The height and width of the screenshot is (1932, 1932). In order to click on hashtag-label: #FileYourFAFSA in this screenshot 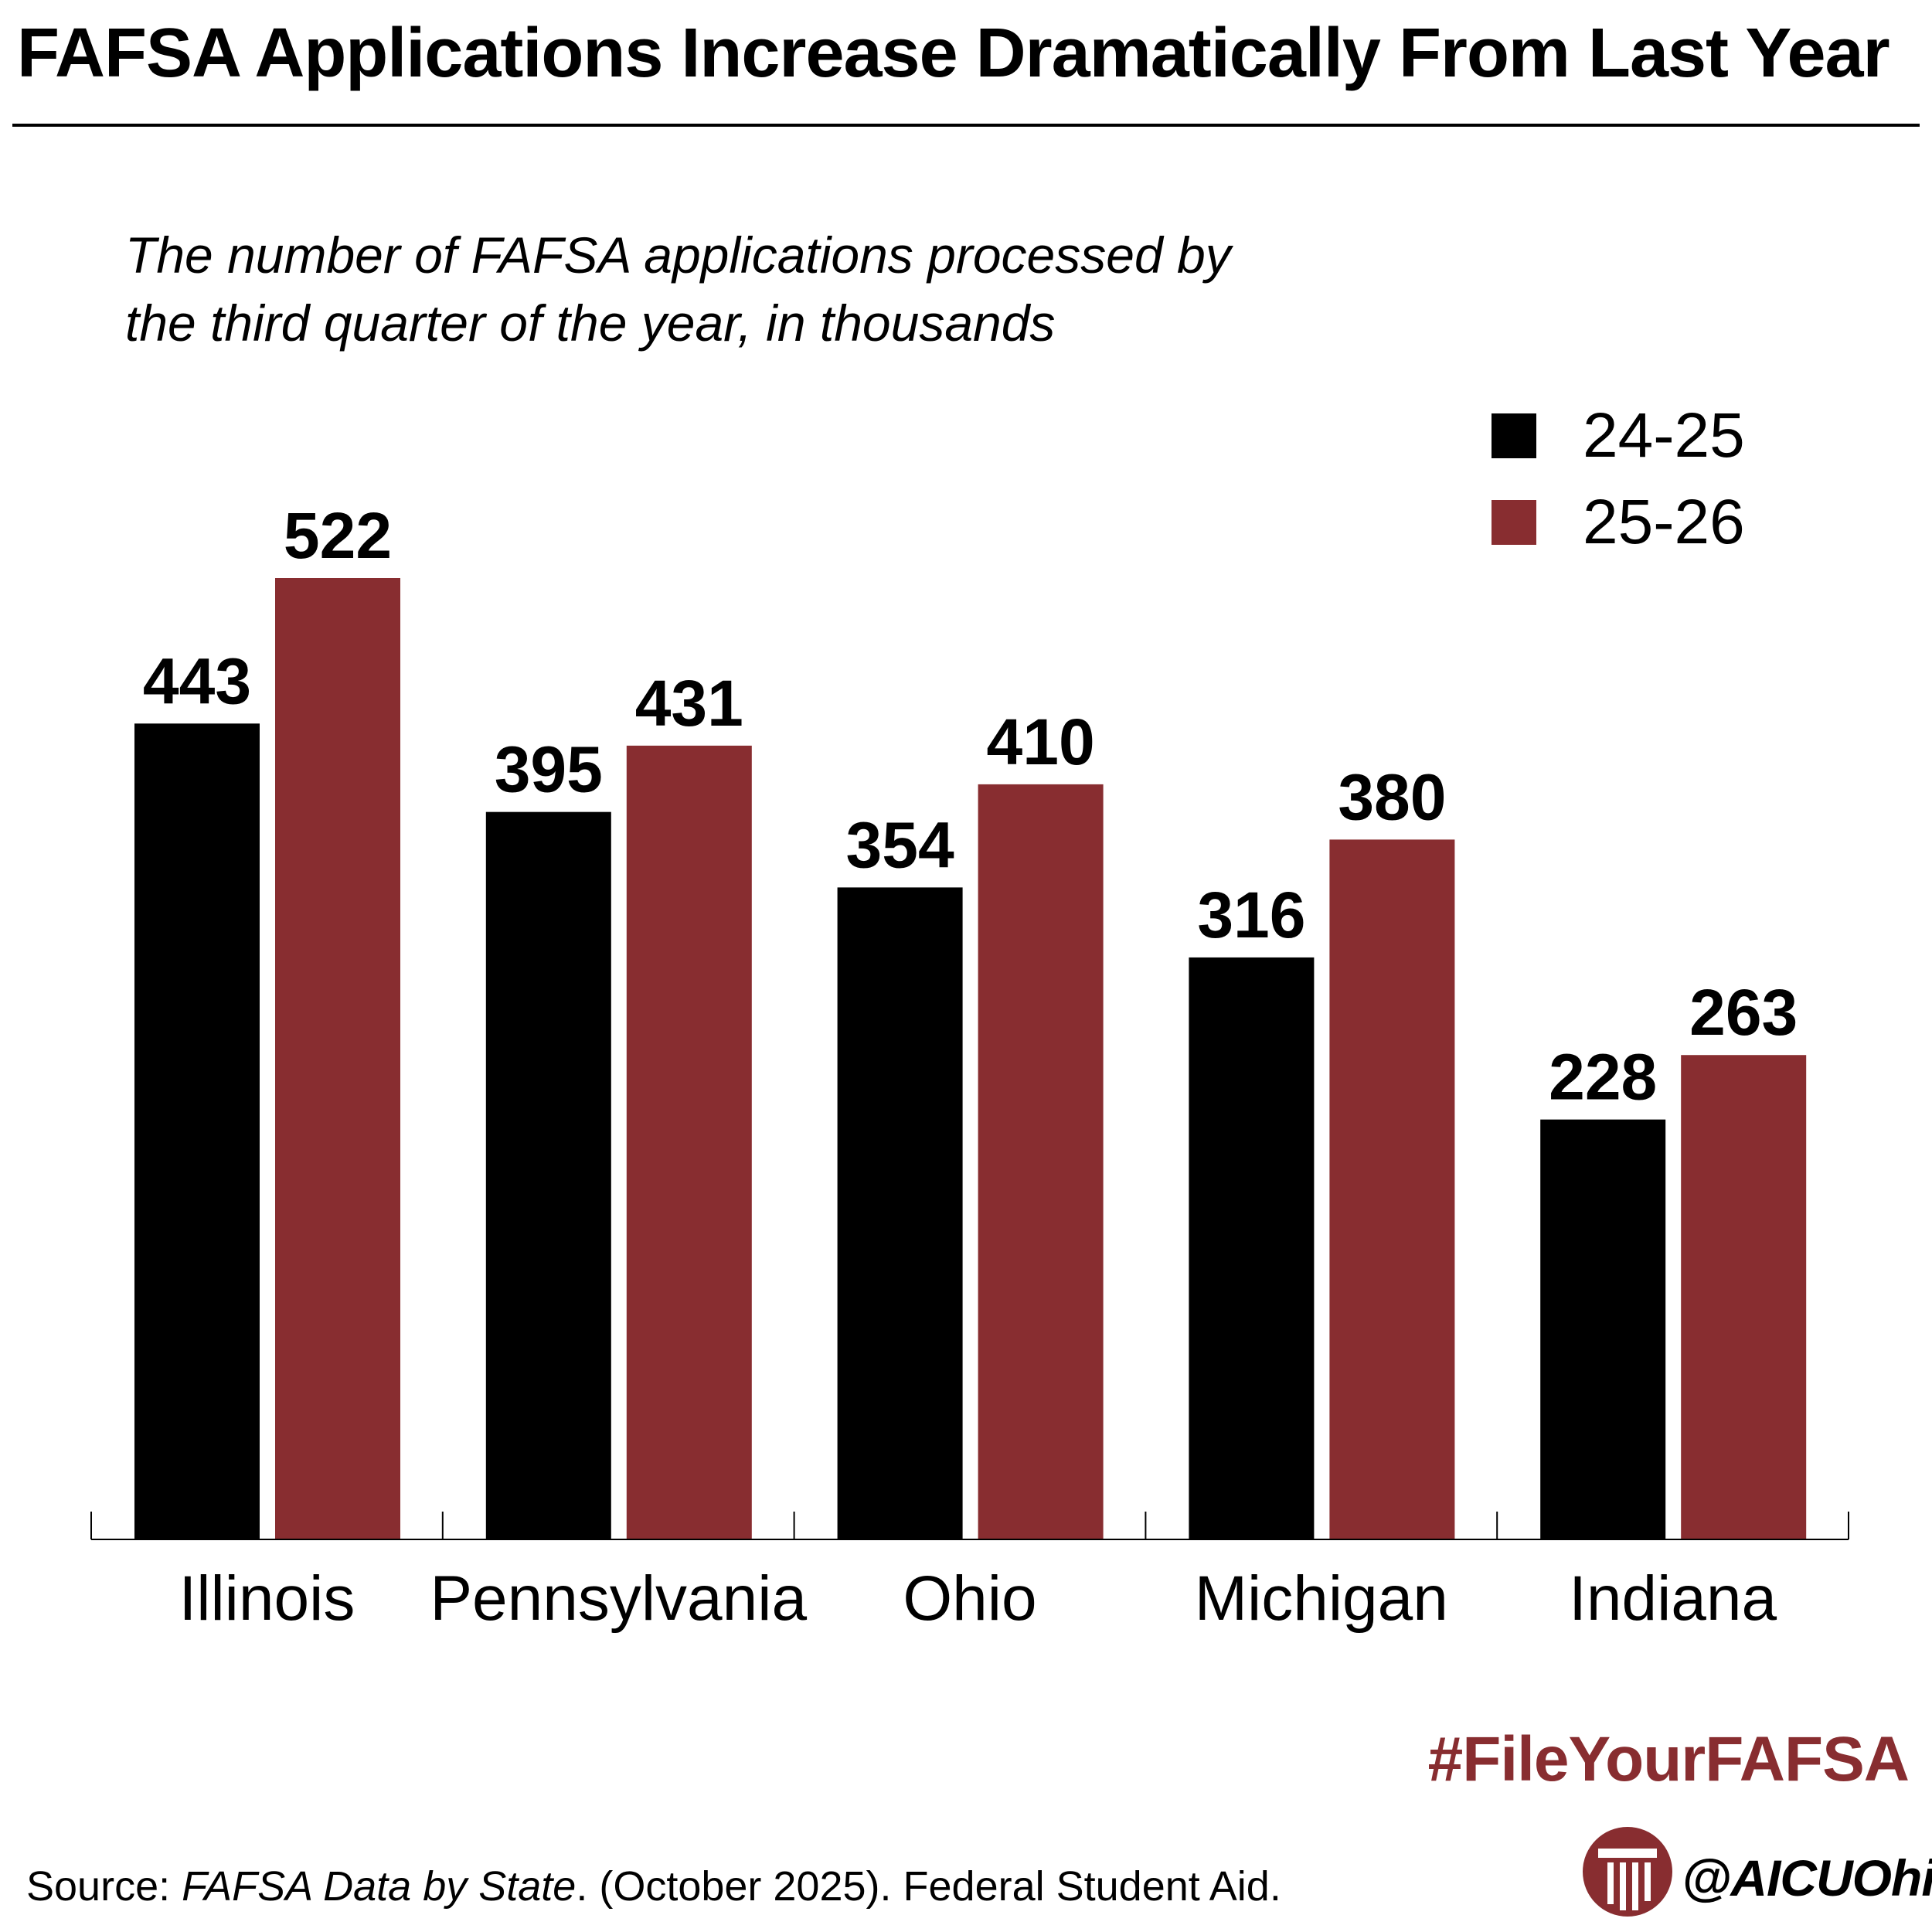, I will do `click(1669, 1759)`.